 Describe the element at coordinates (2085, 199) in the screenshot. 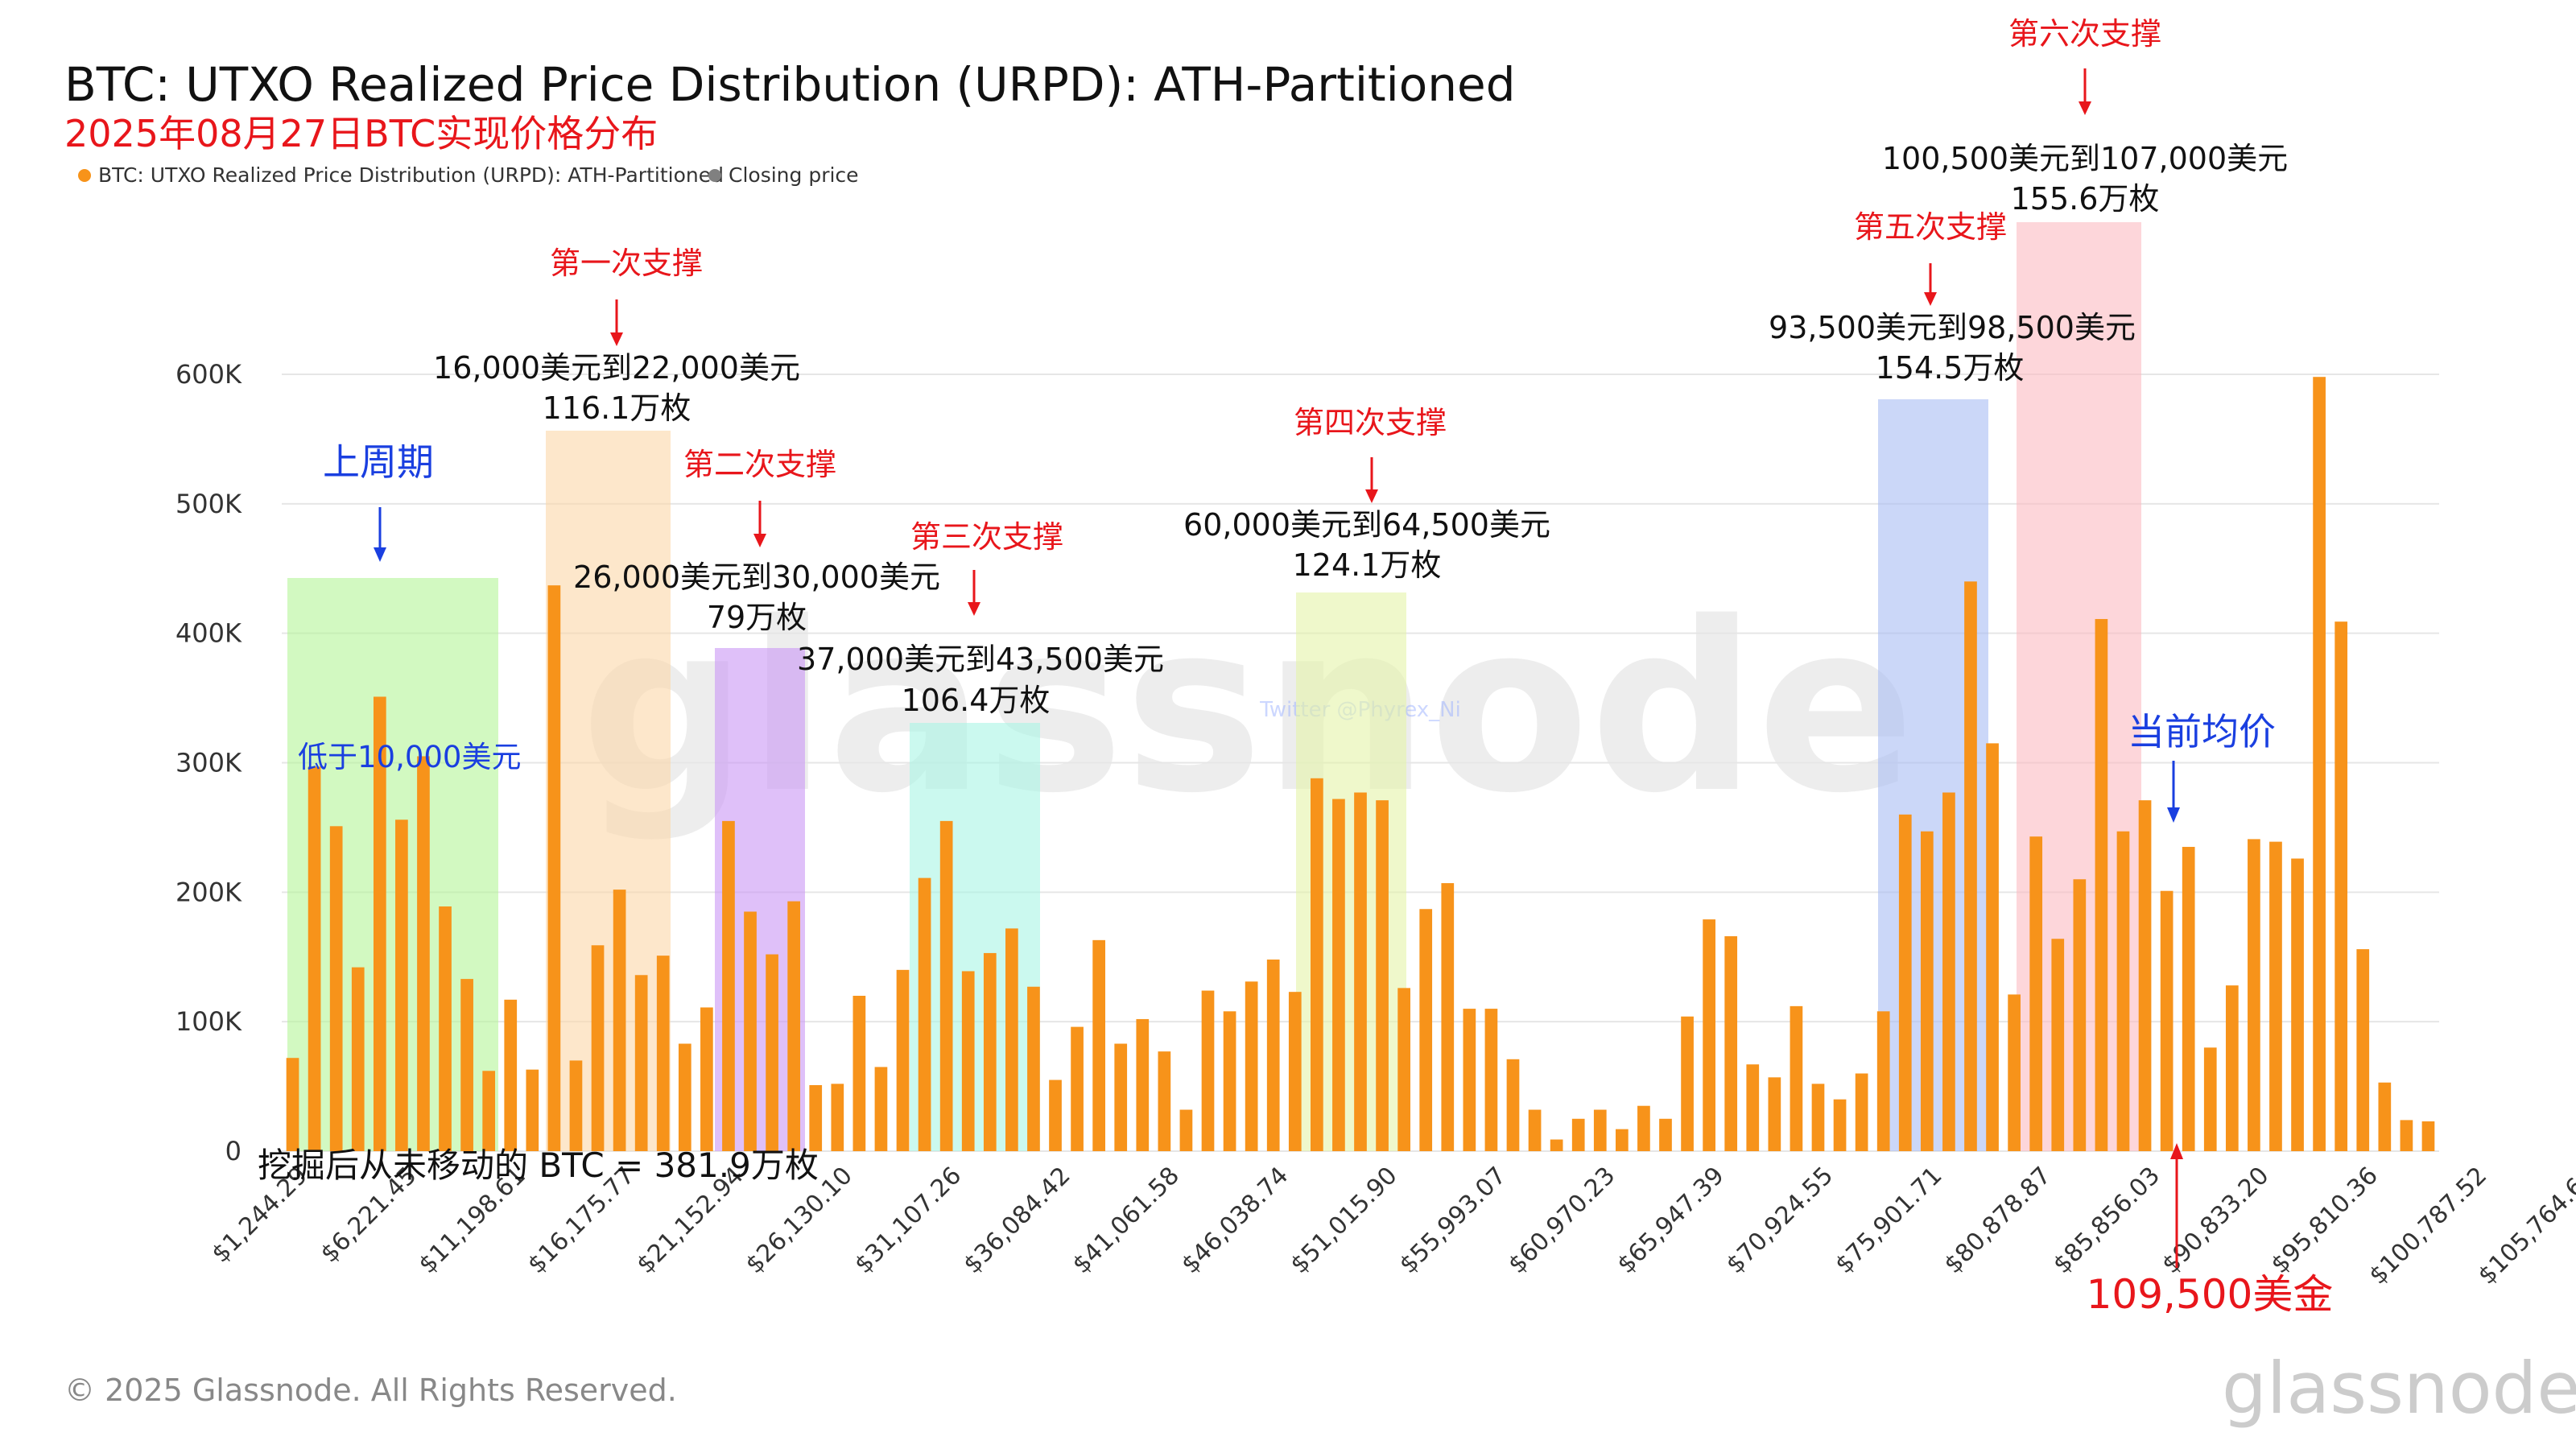

I see `support6-amount: 155.6万枚` at that location.